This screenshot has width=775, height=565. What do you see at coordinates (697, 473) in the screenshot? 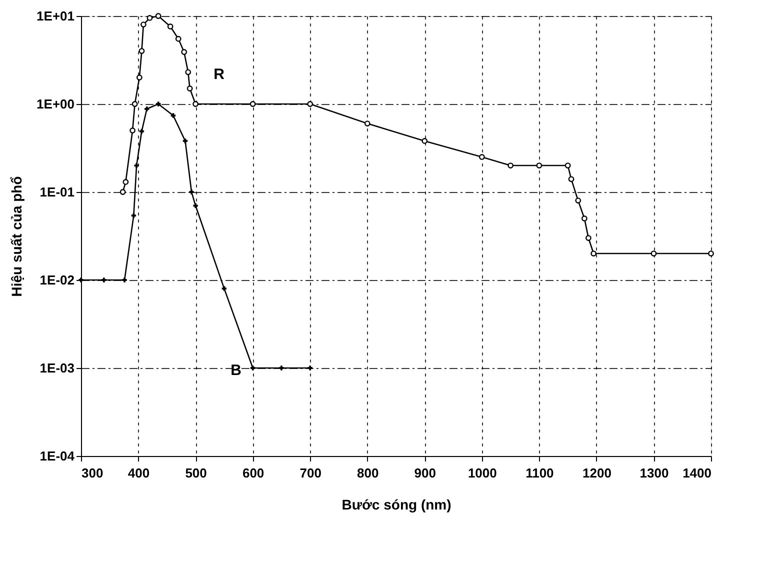
I see `x-tick-label: 1400` at bounding box center [697, 473].